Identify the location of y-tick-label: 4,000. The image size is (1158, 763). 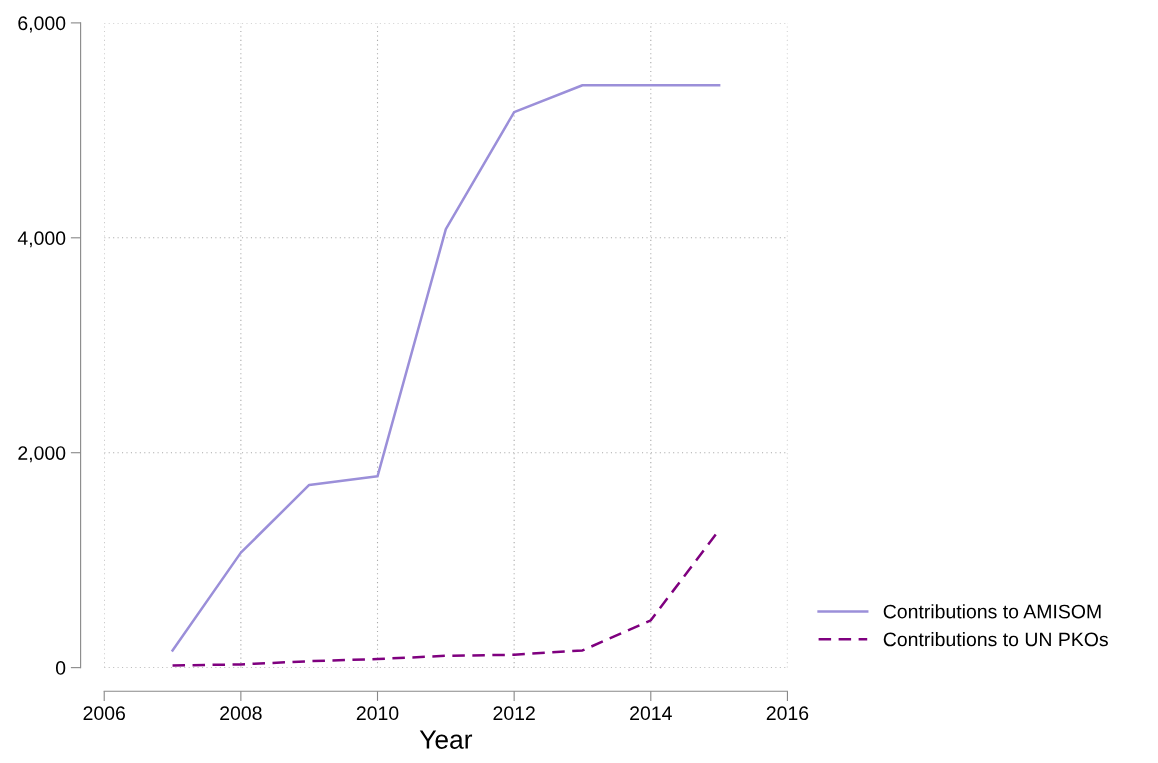
(41, 239).